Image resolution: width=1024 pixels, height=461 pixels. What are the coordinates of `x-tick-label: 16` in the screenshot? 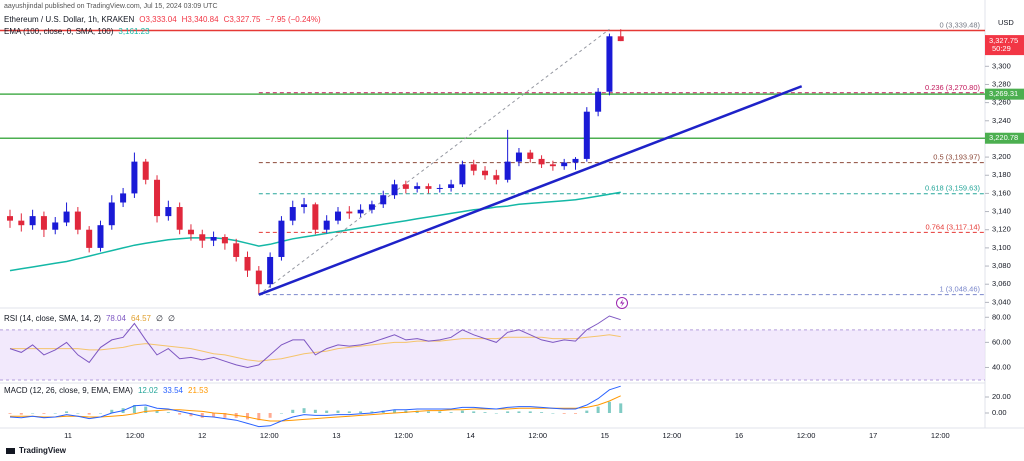 It's located at (739, 435).